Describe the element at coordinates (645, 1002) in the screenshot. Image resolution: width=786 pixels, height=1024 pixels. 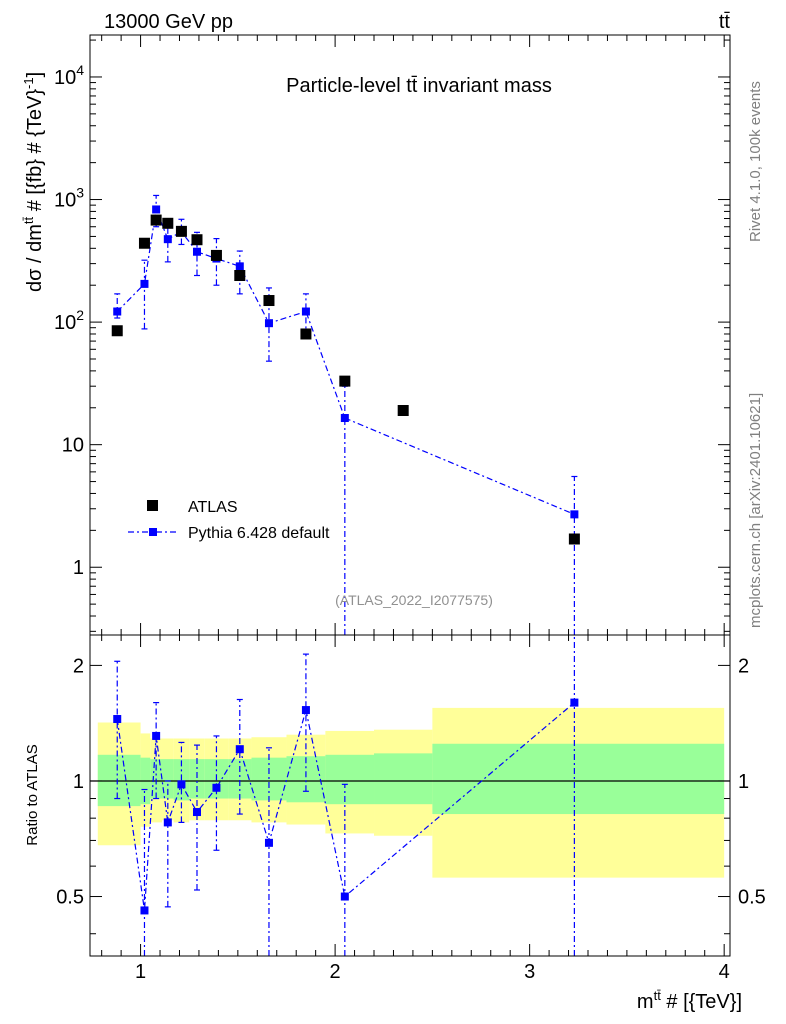
I see `x-axis-label-main: m` at that location.